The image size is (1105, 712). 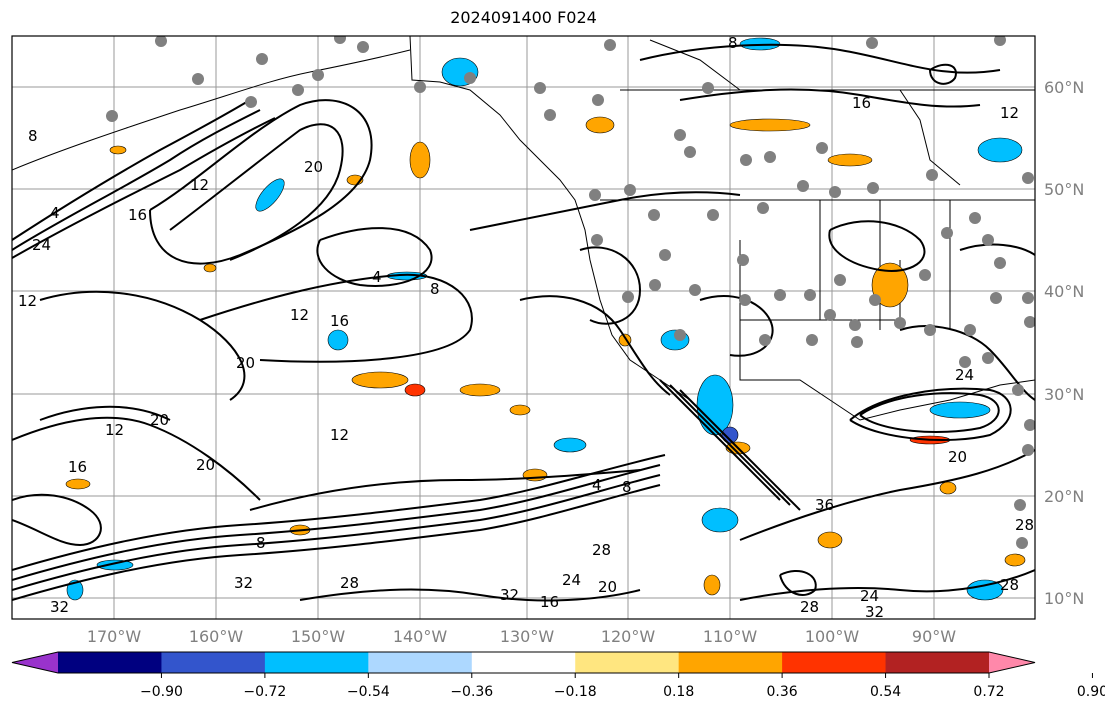 What do you see at coordinates (885, 692) in the screenshot?
I see `colorbar-tick-label: 0.54` at bounding box center [885, 692].